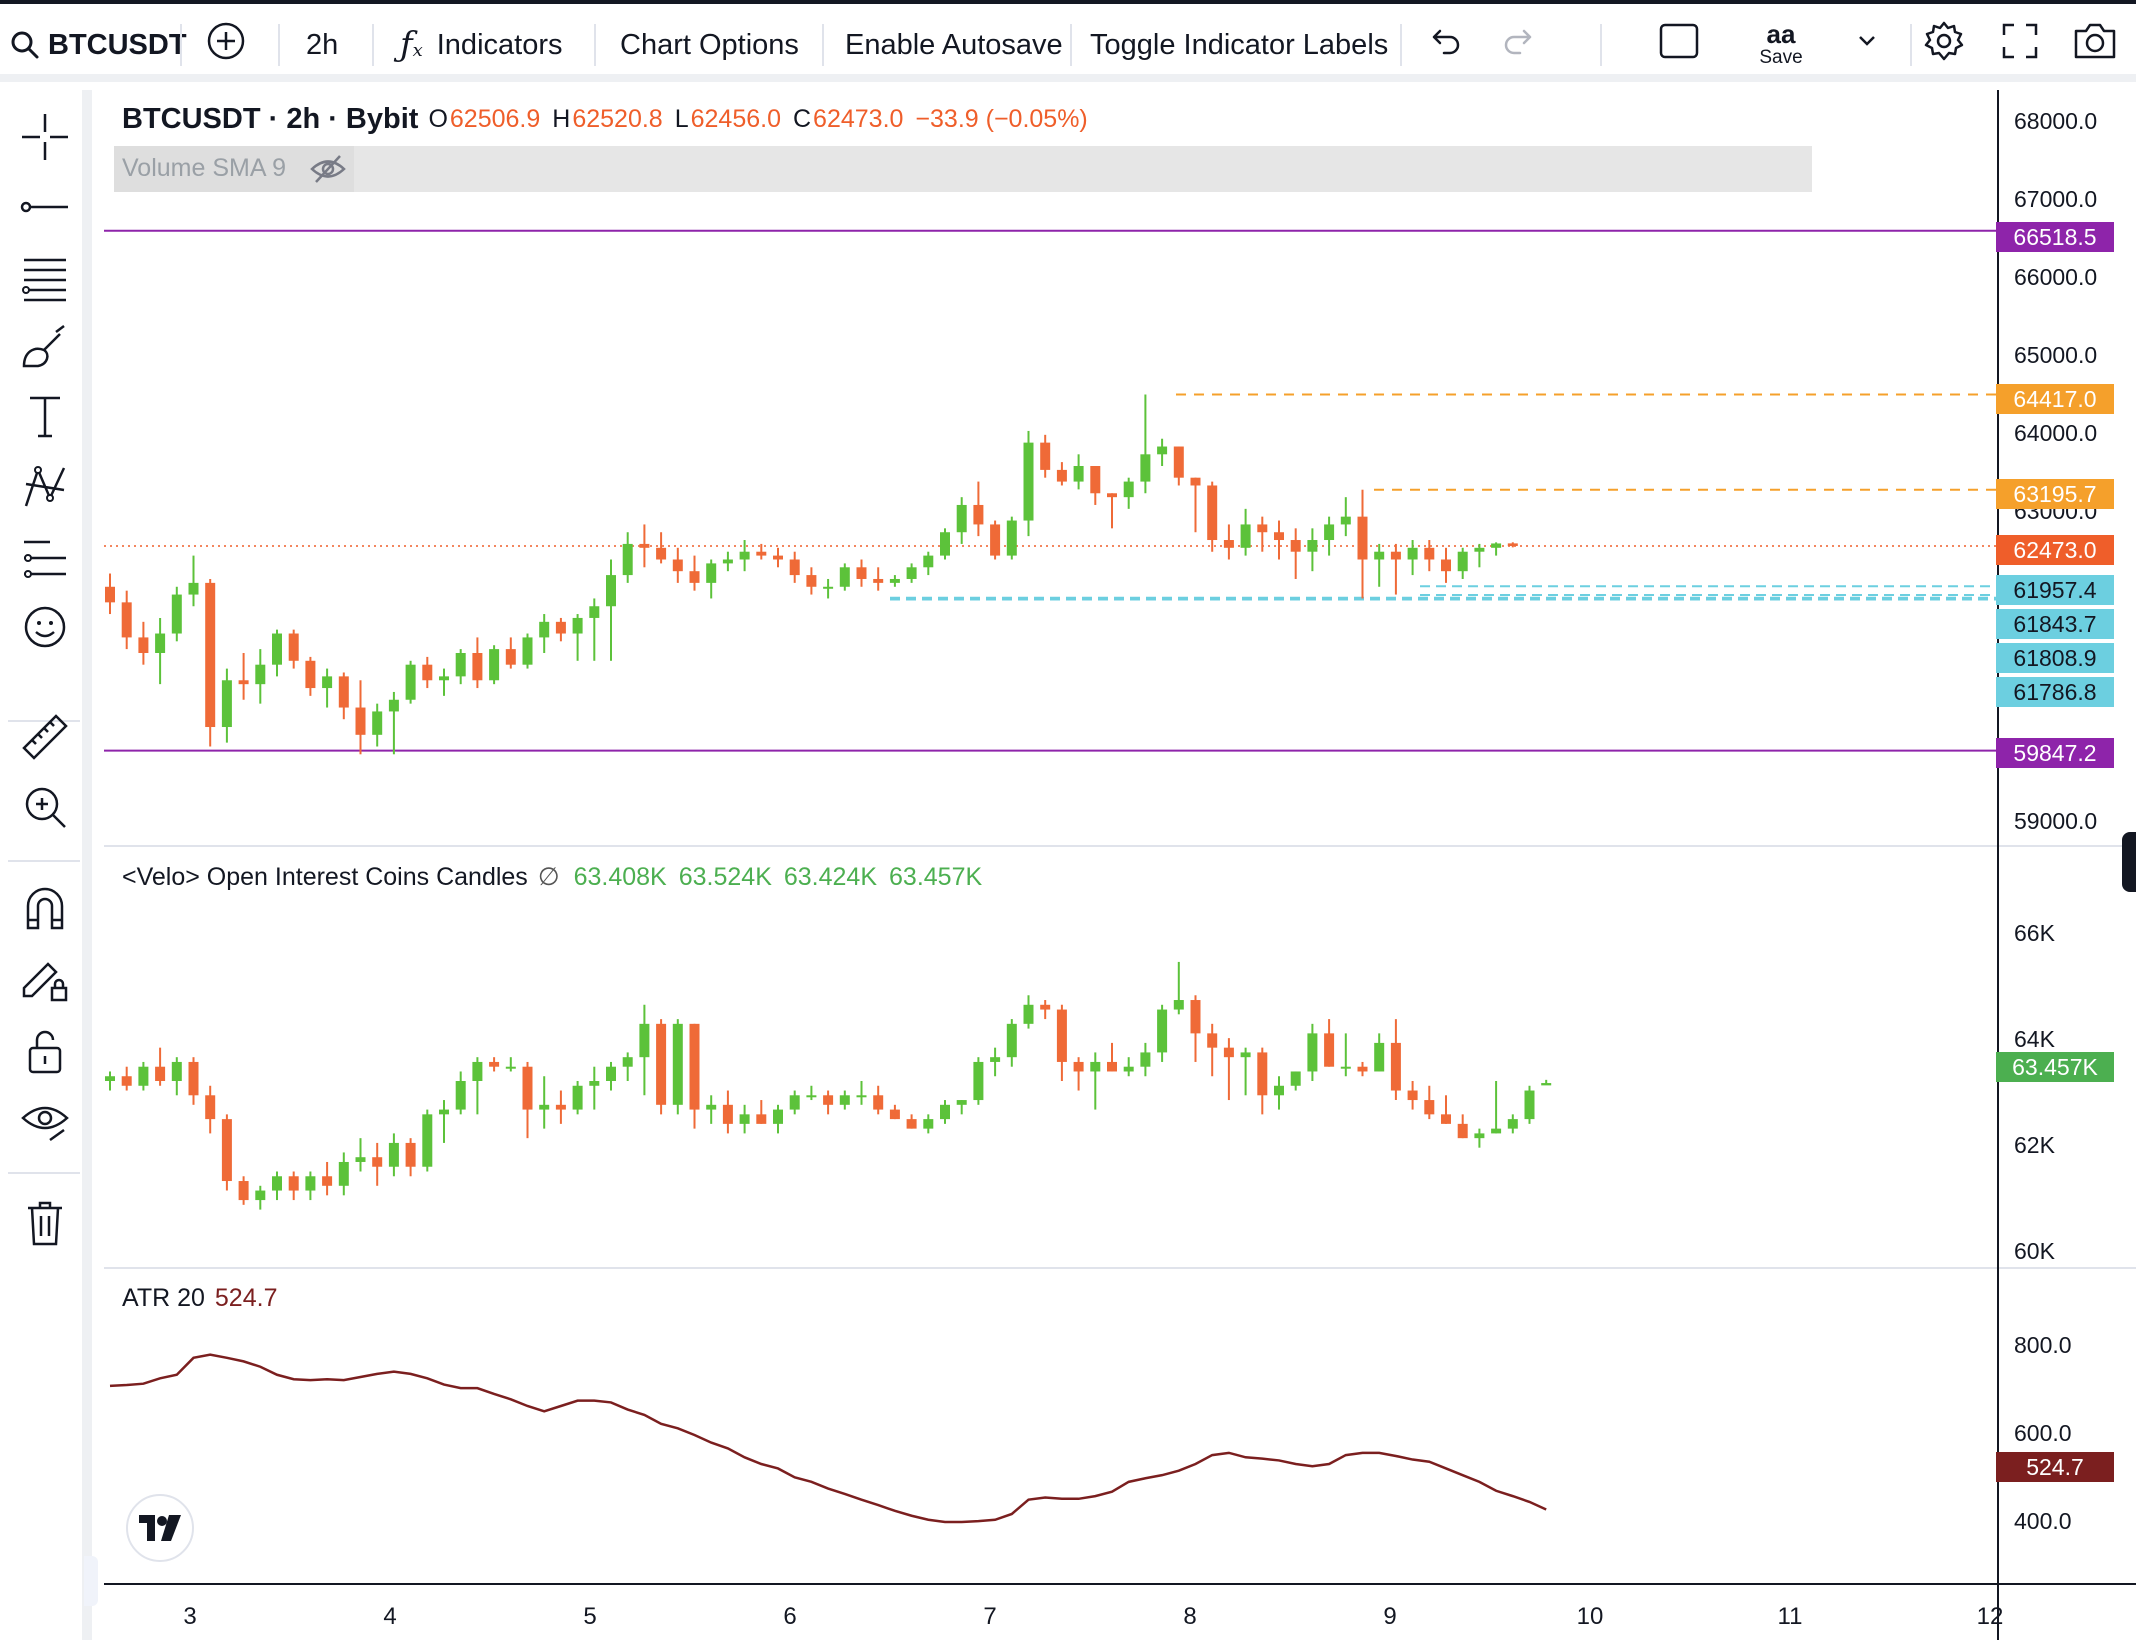 The height and width of the screenshot is (1640, 2136). I want to click on save-dropdown-button, so click(1867, 45).